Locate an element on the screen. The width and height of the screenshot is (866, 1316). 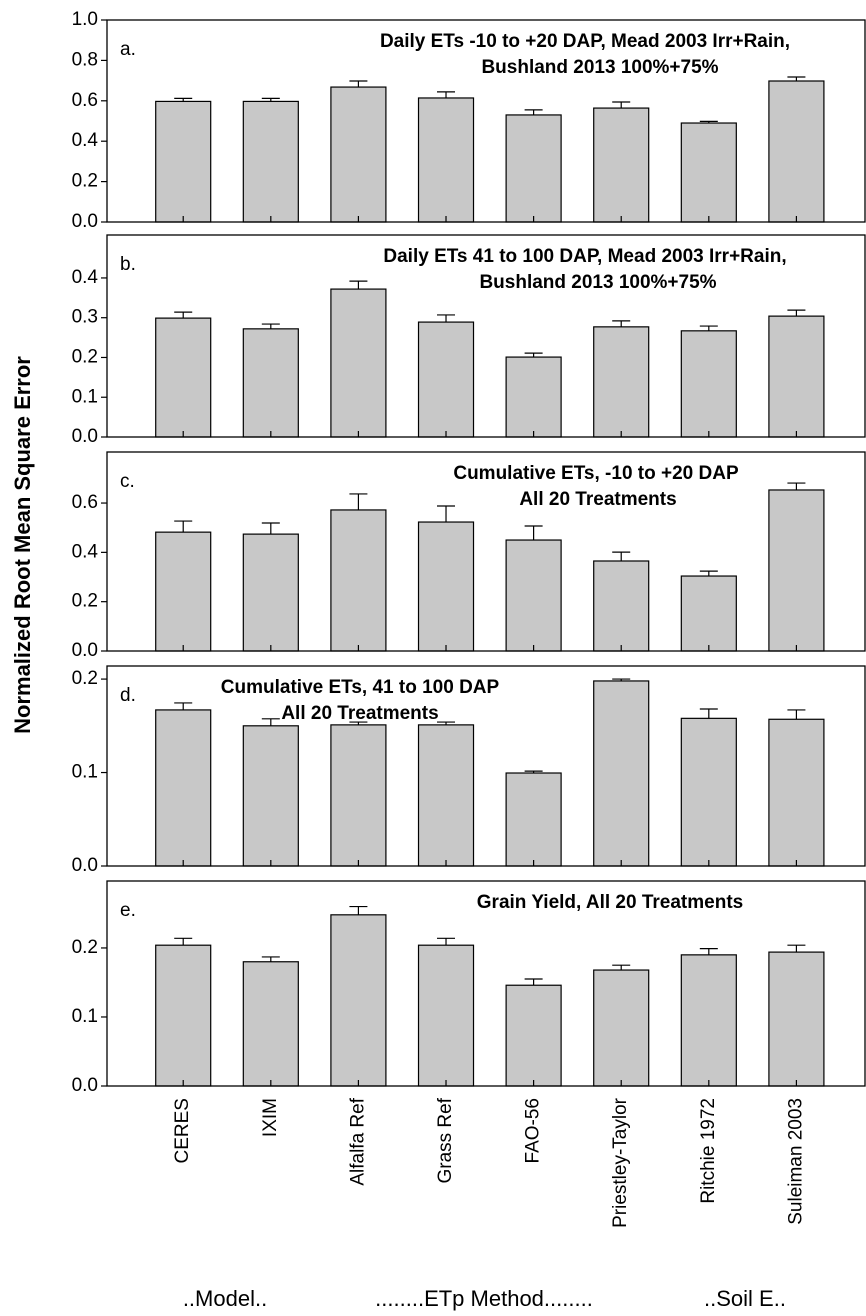
panel-title: Cumulative ETs, -10 to +20 DAP is located at coordinates (596, 473).